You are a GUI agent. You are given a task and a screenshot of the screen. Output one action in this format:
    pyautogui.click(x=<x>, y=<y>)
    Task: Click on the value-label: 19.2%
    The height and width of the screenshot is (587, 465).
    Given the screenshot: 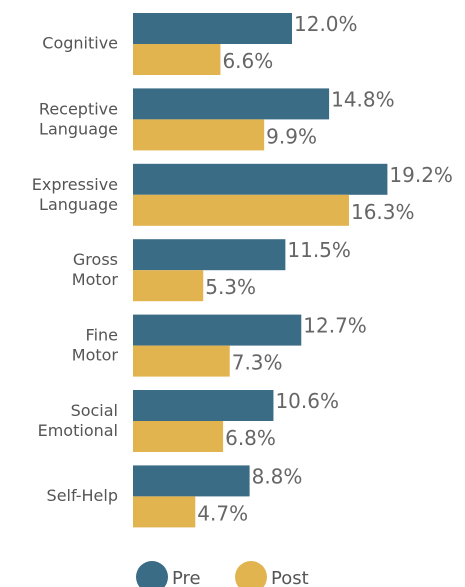 What is the action you would take?
    pyautogui.click(x=421, y=175)
    